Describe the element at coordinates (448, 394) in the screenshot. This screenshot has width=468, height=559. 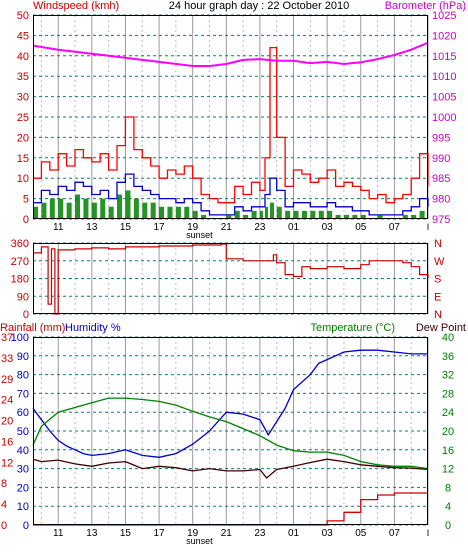
I see `temperature-tick-label: 28` at that location.